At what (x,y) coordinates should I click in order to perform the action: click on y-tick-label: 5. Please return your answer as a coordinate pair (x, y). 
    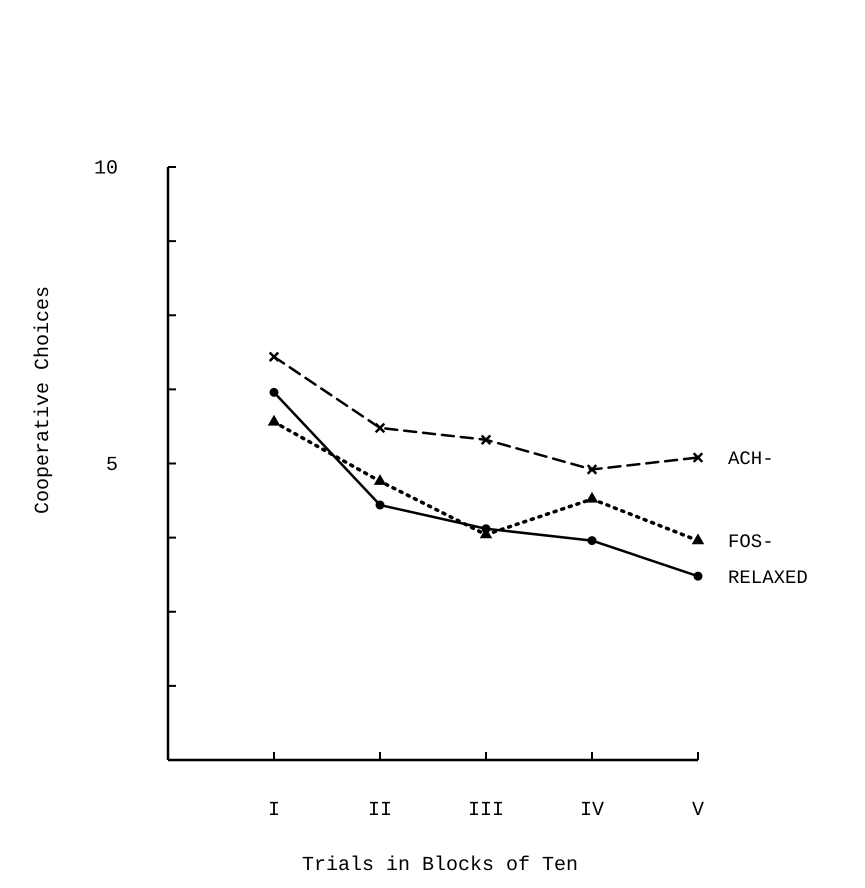
    Looking at the image, I should click on (112, 465).